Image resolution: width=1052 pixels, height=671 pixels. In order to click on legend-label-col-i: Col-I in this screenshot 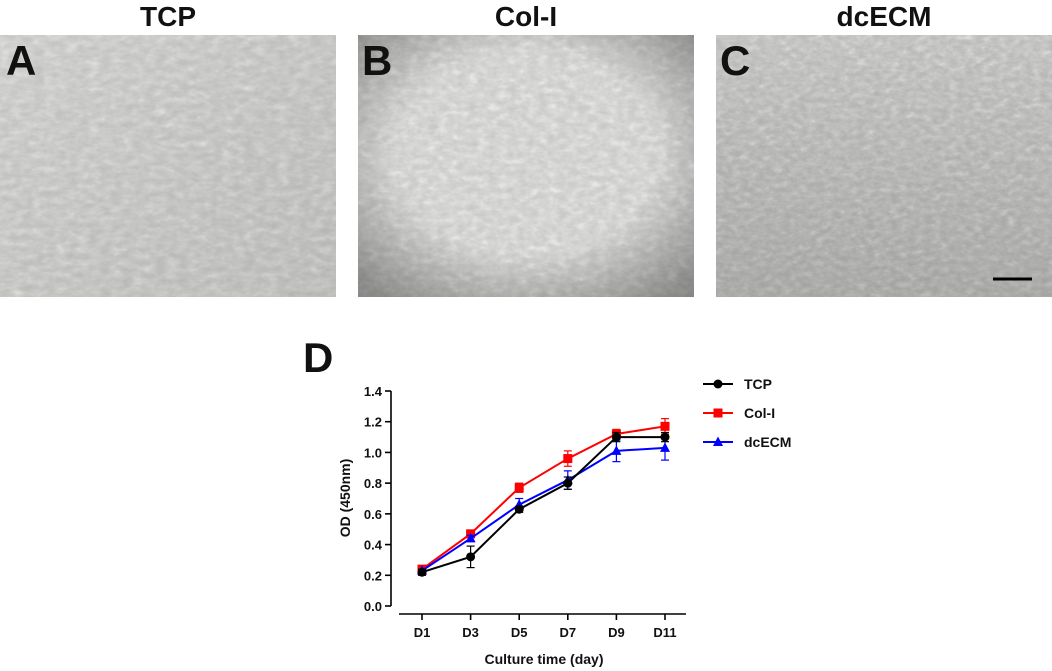, I will do `click(759, 413)`.